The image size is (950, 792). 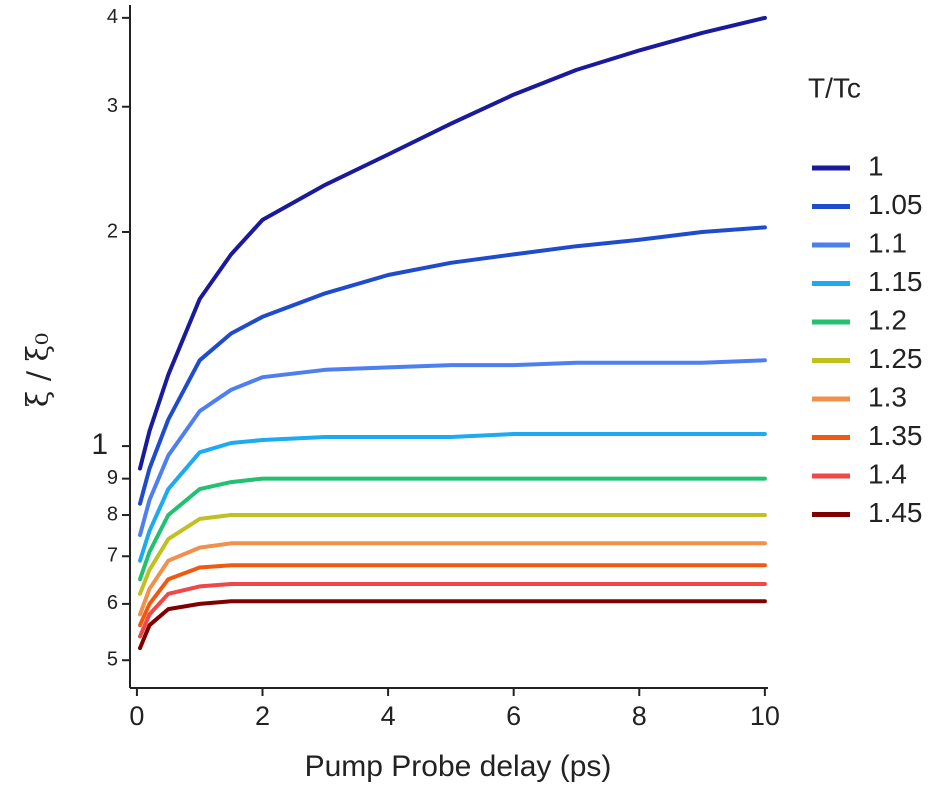 What do you see at coordinates (895, 281) in the screenshot?
I see `legend-label: 1.15` at bounding box center [895, 281].